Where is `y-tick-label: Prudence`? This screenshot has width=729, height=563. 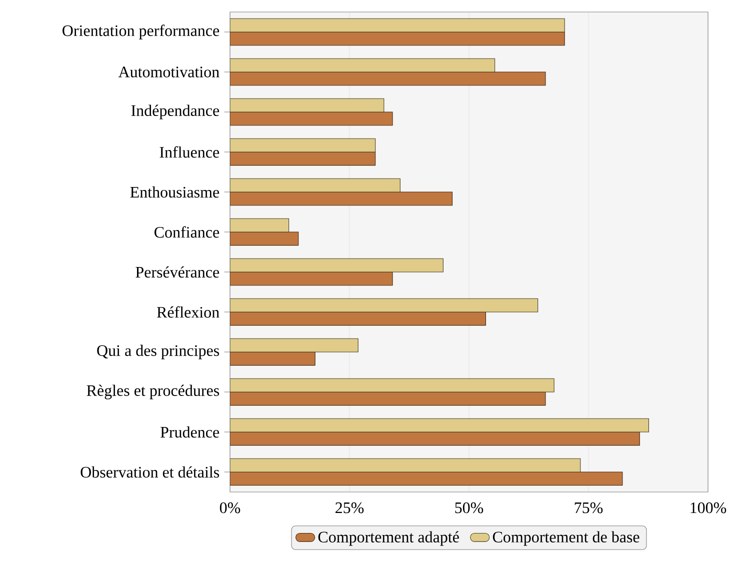 y-tick-label: Prudence is located at coordinates (190, 432).